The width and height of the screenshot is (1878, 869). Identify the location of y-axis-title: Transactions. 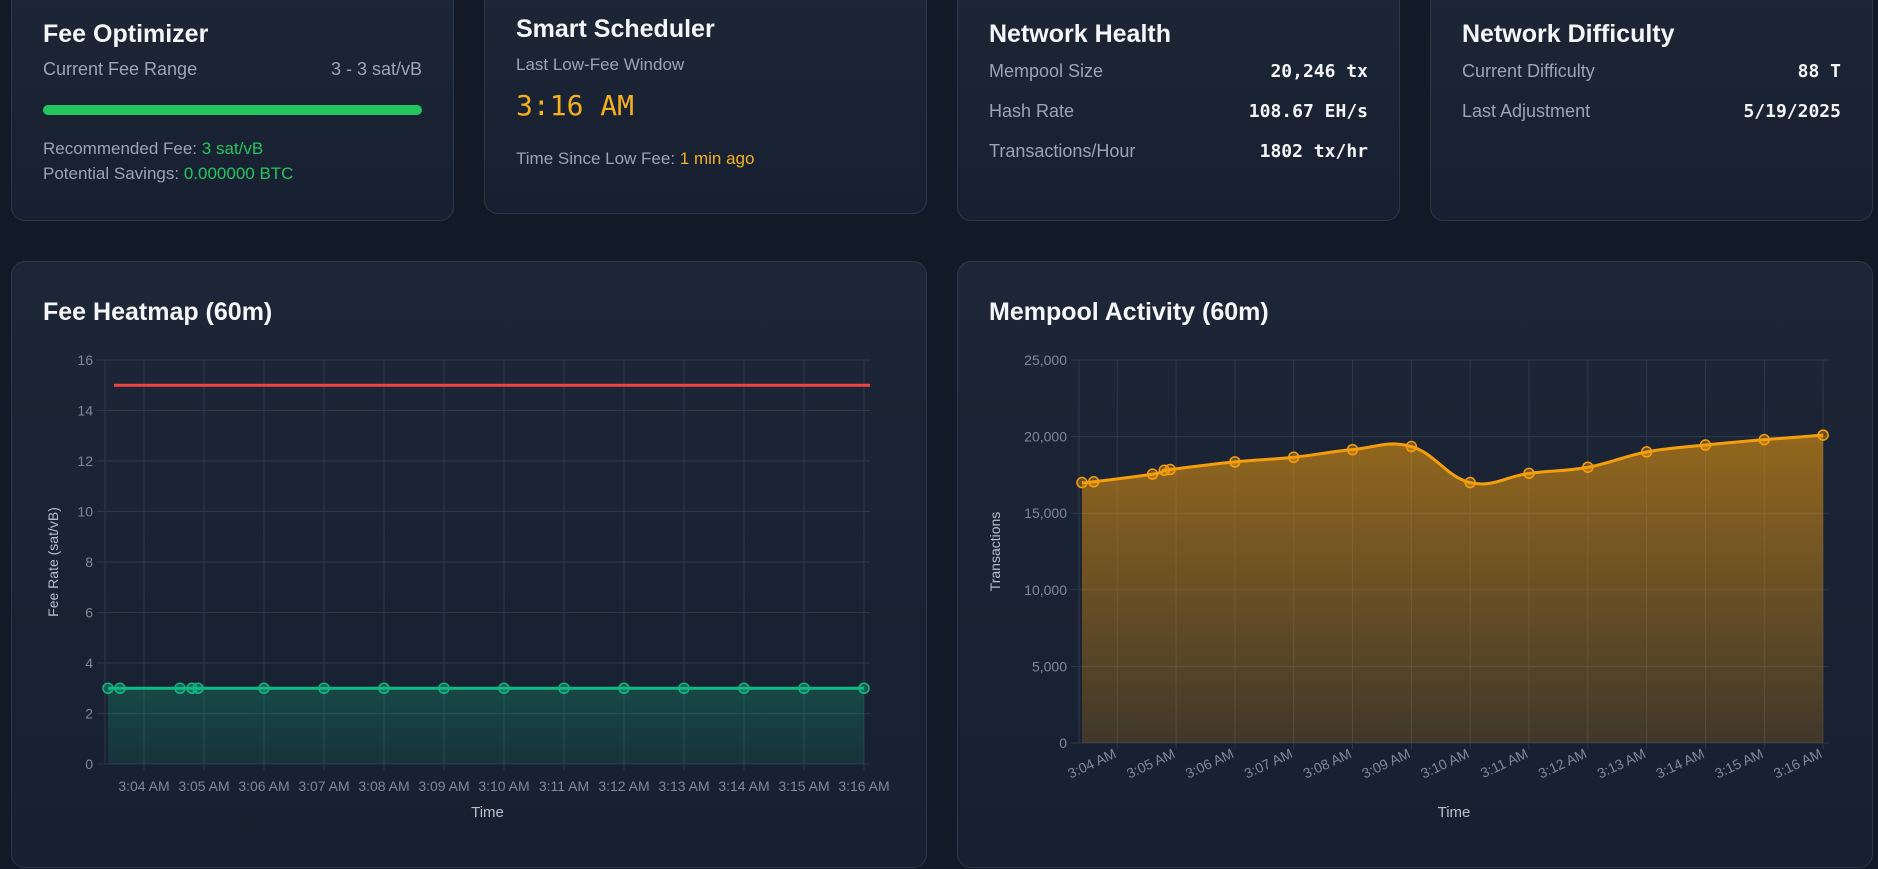
(995, 552).